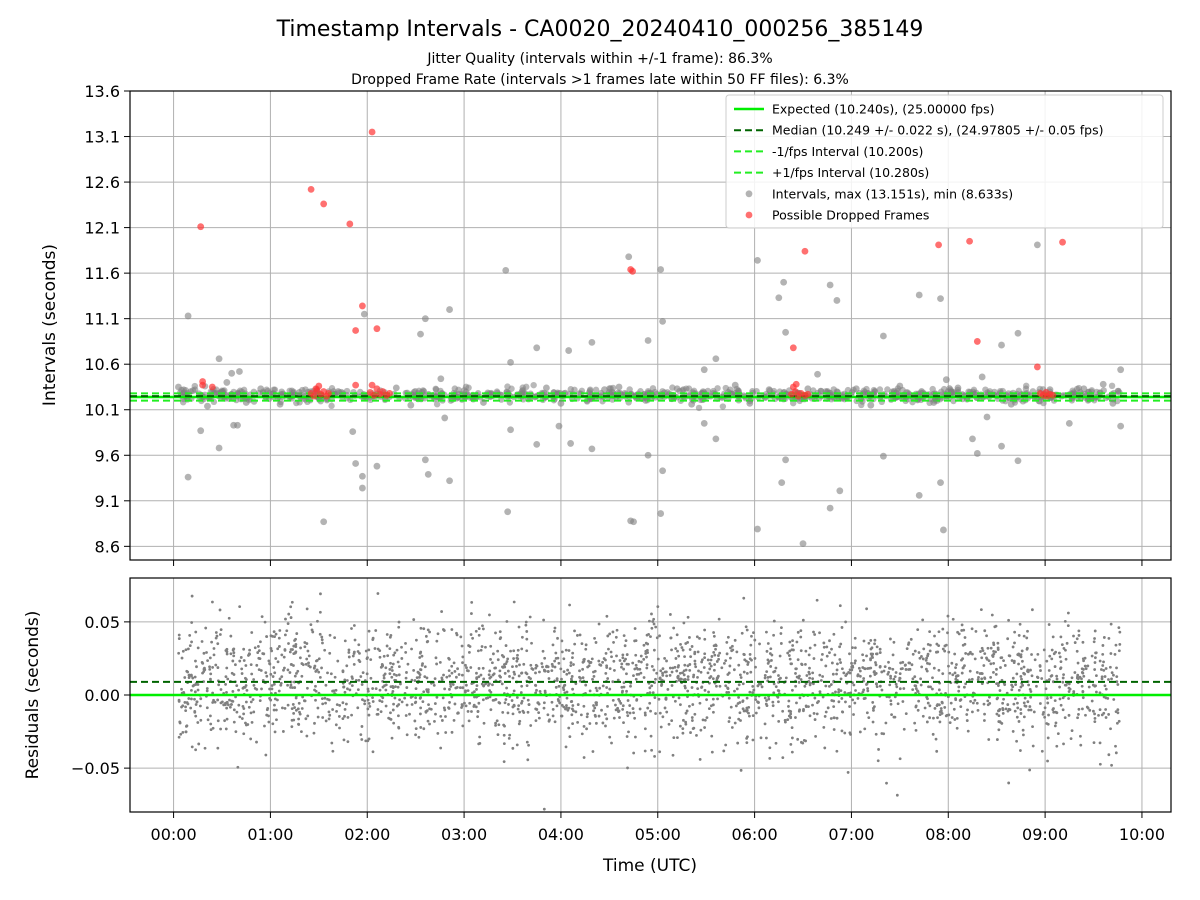 The image size is (1200, 900). Describe the element at coordinates (850, 215) in the screenshot. I see `legend-label: Possible Dropped Frames` at that location.